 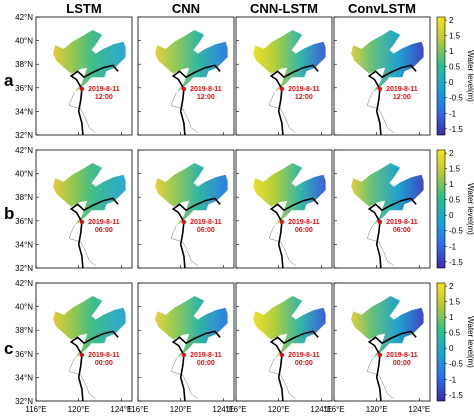 I want to click on col-title-2: CNN-LSTM, so click(x=284, y=8).